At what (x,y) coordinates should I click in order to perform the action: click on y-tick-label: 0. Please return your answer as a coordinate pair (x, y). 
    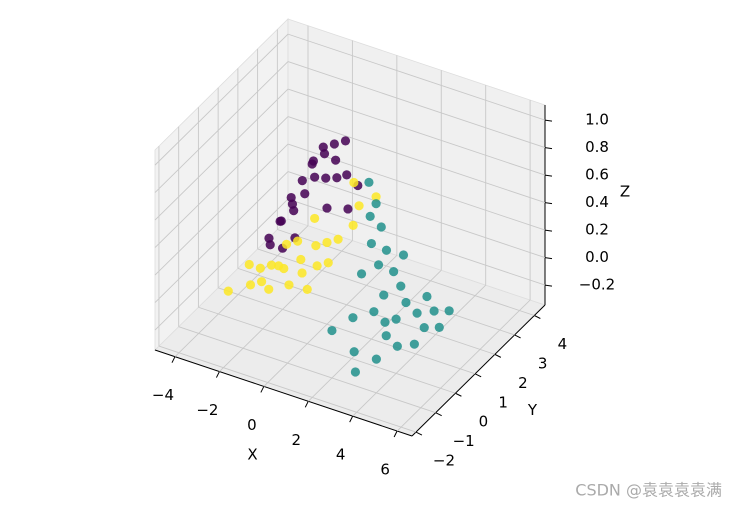
    Looking at the image, I should click on (484, 422).